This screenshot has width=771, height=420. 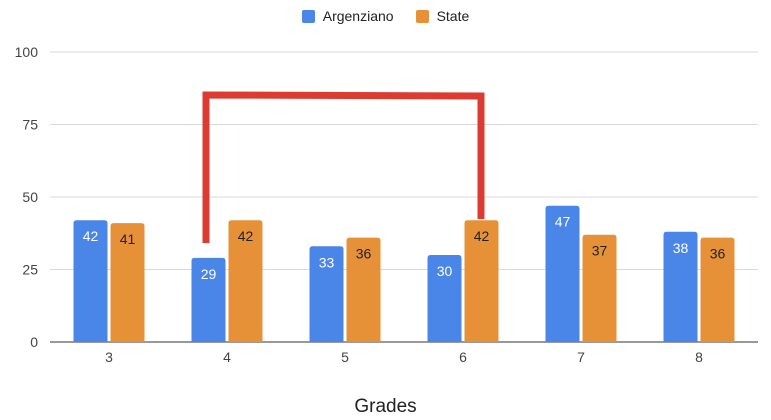 What do you see at coordinates (327, 262) in the screenshot?
I see `data-label: 33` at bounding box center [327, 262].